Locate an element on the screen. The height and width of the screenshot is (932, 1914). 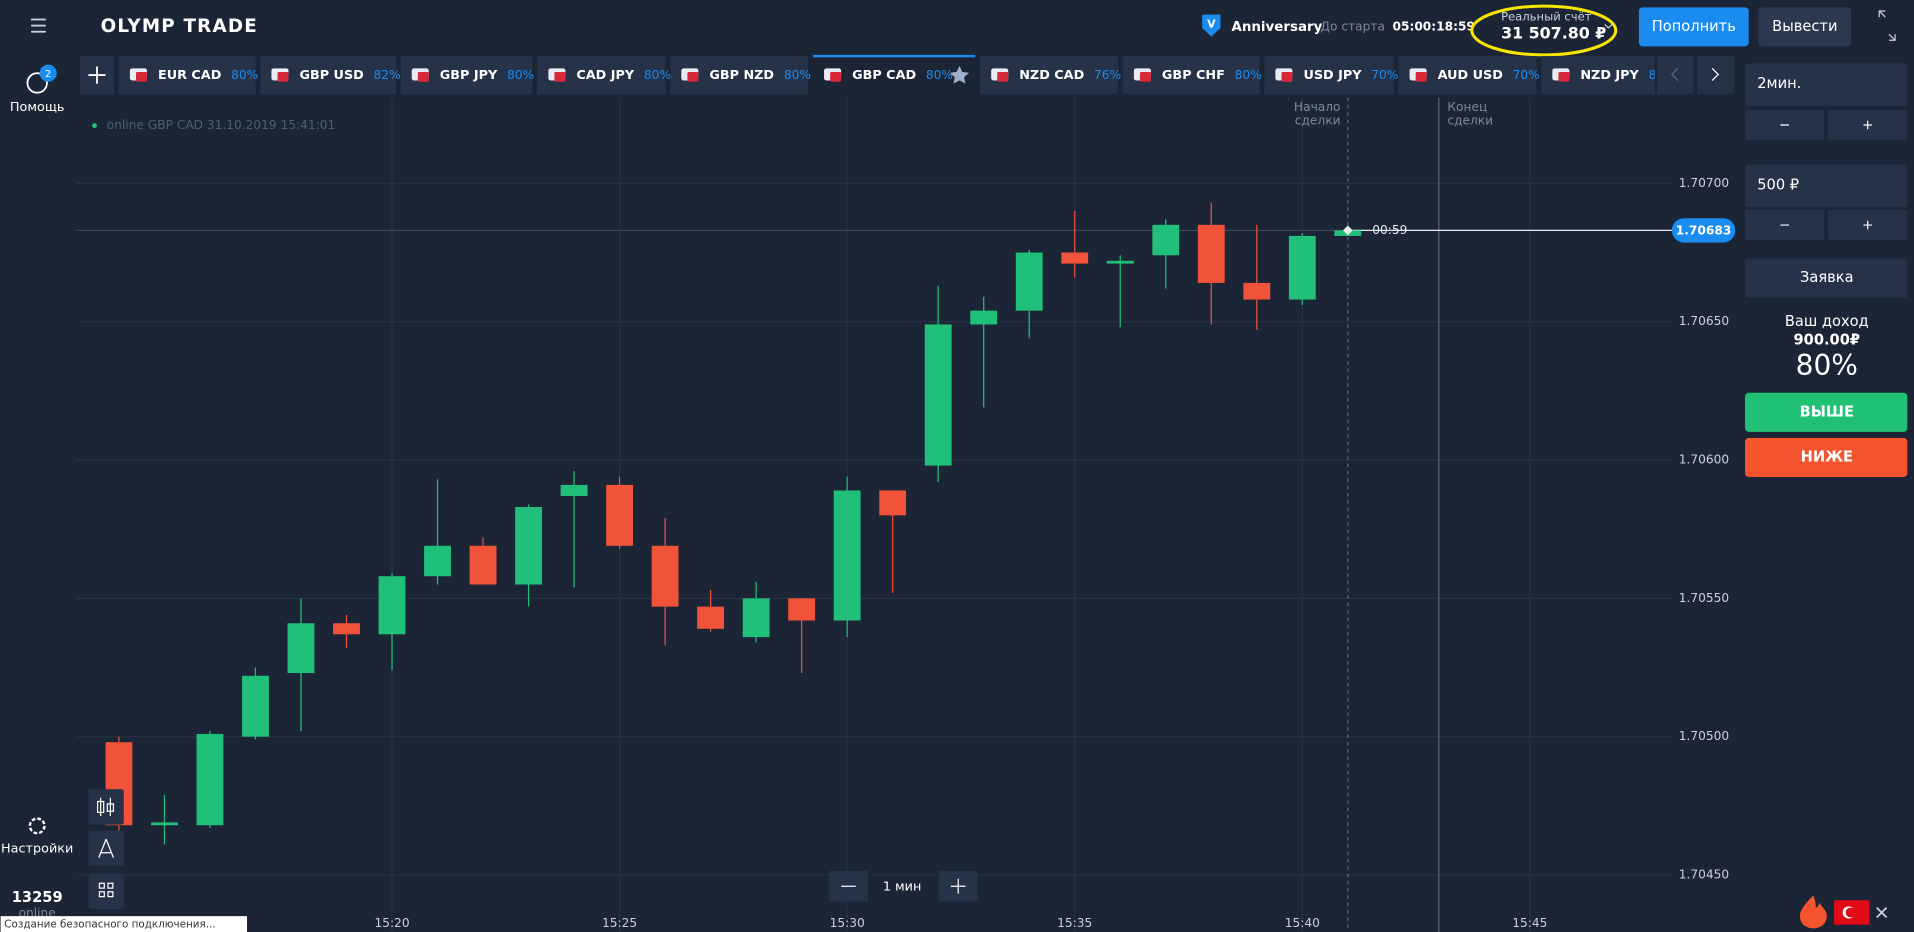
trade-end-label: сделки is located at coordinates (1470, 120).